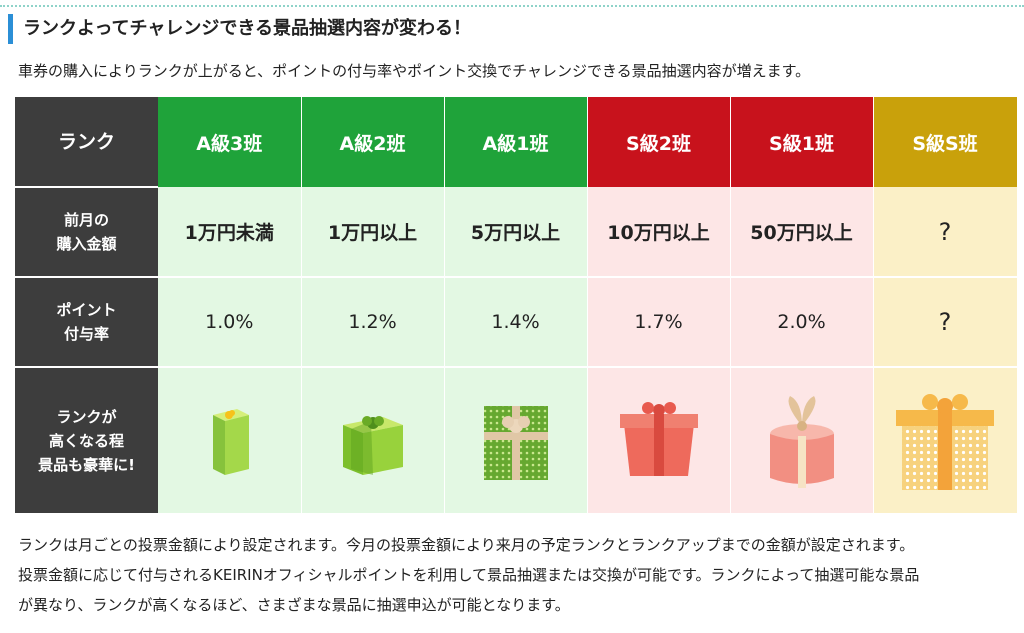 This screenshot has height=633, width=1024. What do you see at coordinates (659, 322) in the screenshot?
I see `rate-s2: 1.7%` at bounding box center [659, 322].